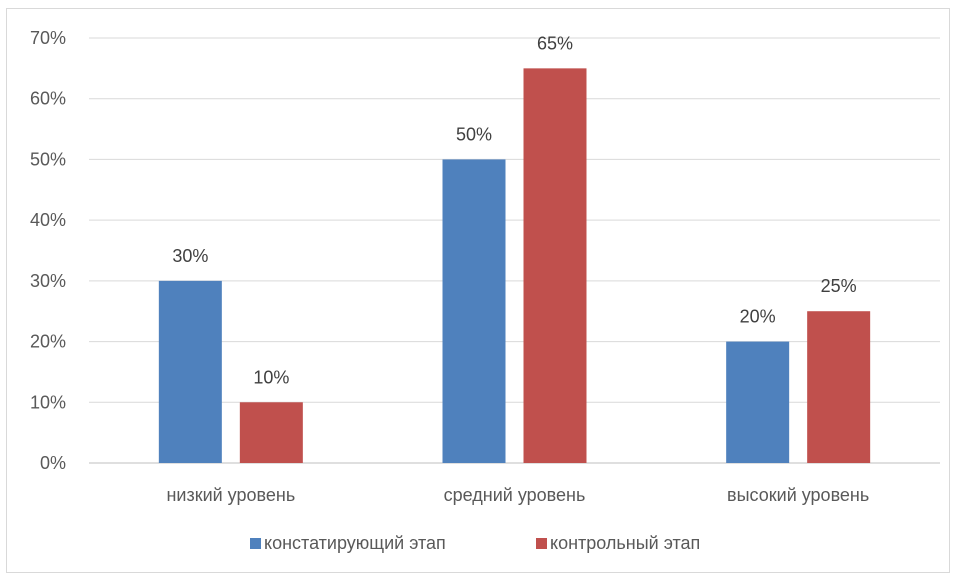 Image resolution: width=956 pixels, height=578 pixels. I want to click on data-label: 50%, so click(474, 134).